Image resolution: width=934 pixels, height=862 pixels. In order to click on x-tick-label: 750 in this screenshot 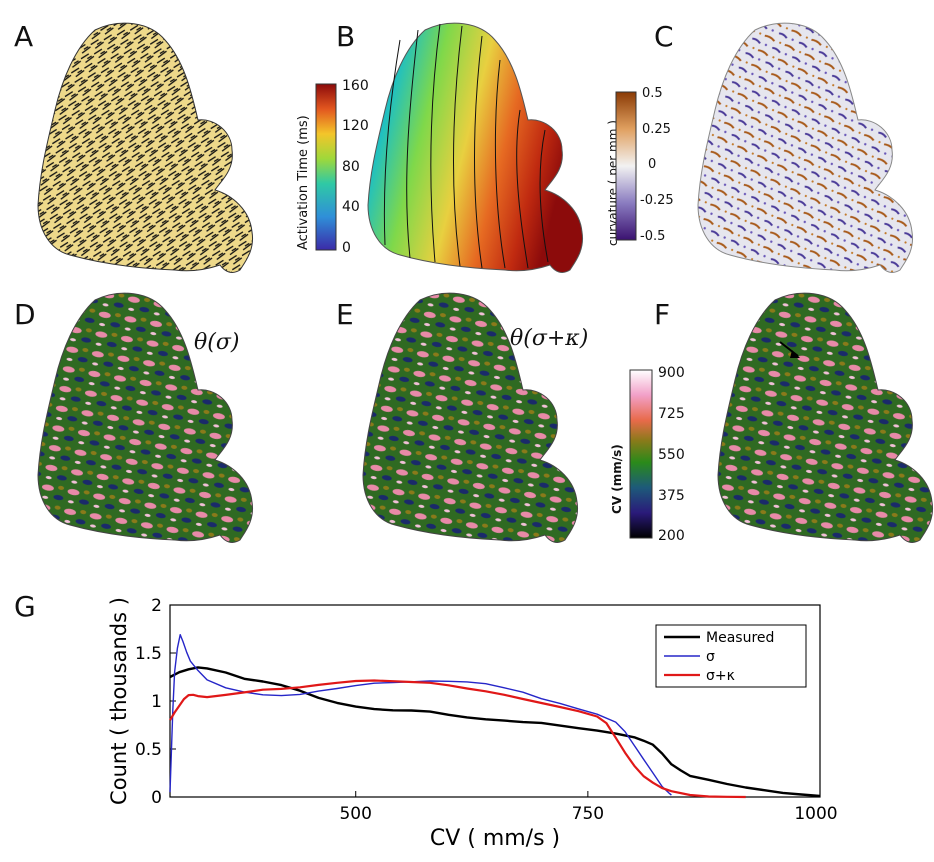, I will do `click(588, 814)`.